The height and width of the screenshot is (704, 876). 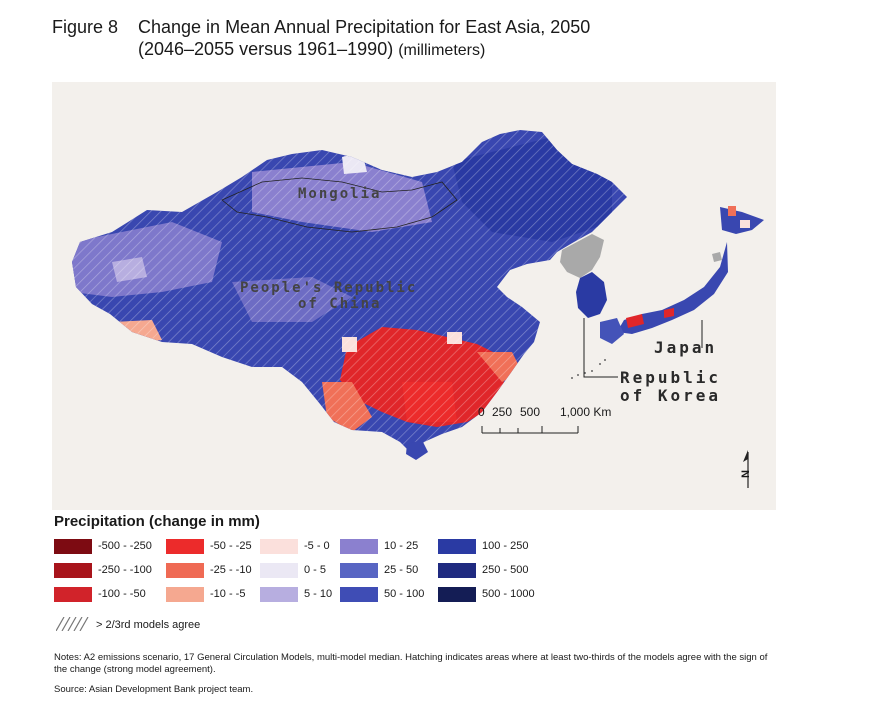 I want to click on label-china-line2: of China, so click(x=340, y=304).